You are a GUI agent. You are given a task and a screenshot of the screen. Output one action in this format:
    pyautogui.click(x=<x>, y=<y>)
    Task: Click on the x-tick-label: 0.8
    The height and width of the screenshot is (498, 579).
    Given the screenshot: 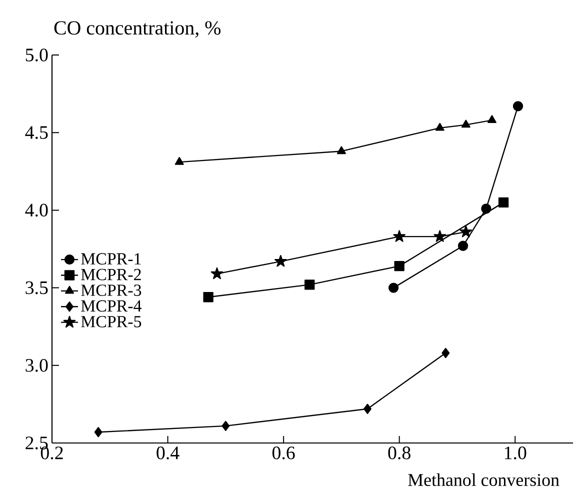 What is the action you would take?
    pyautogui.click(x=399, y=453)
    